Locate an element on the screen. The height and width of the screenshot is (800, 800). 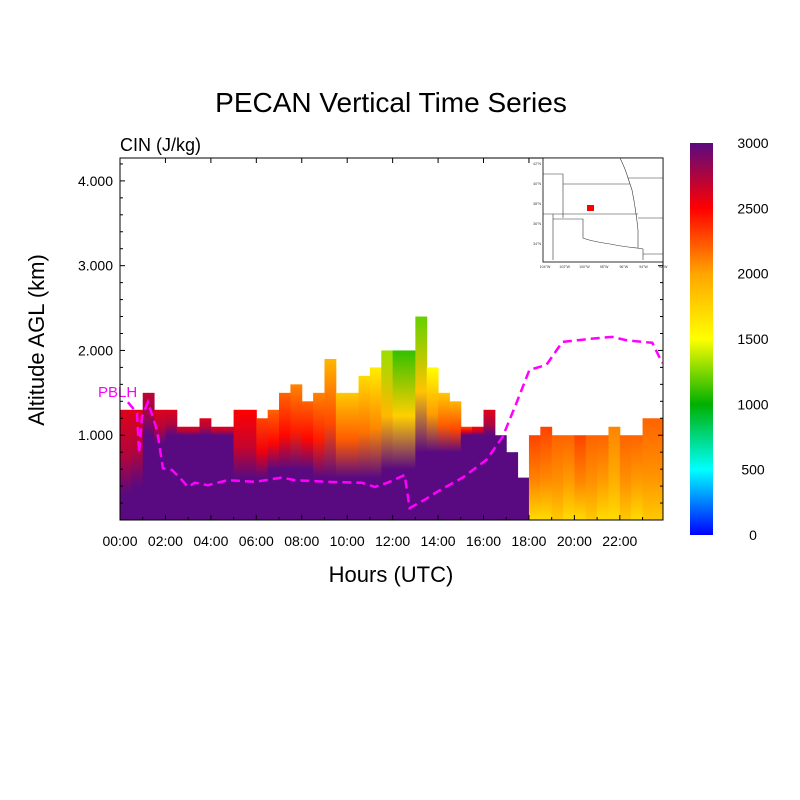
x-tick-label: 02:00 is located at coordinates (165, 541).